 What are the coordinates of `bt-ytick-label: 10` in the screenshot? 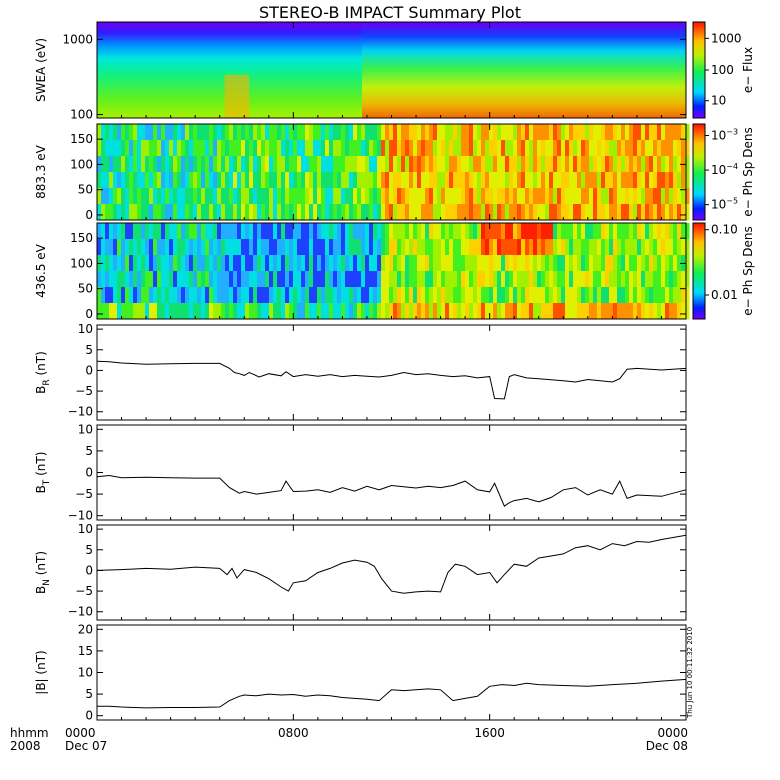 It's located at (85, 429).